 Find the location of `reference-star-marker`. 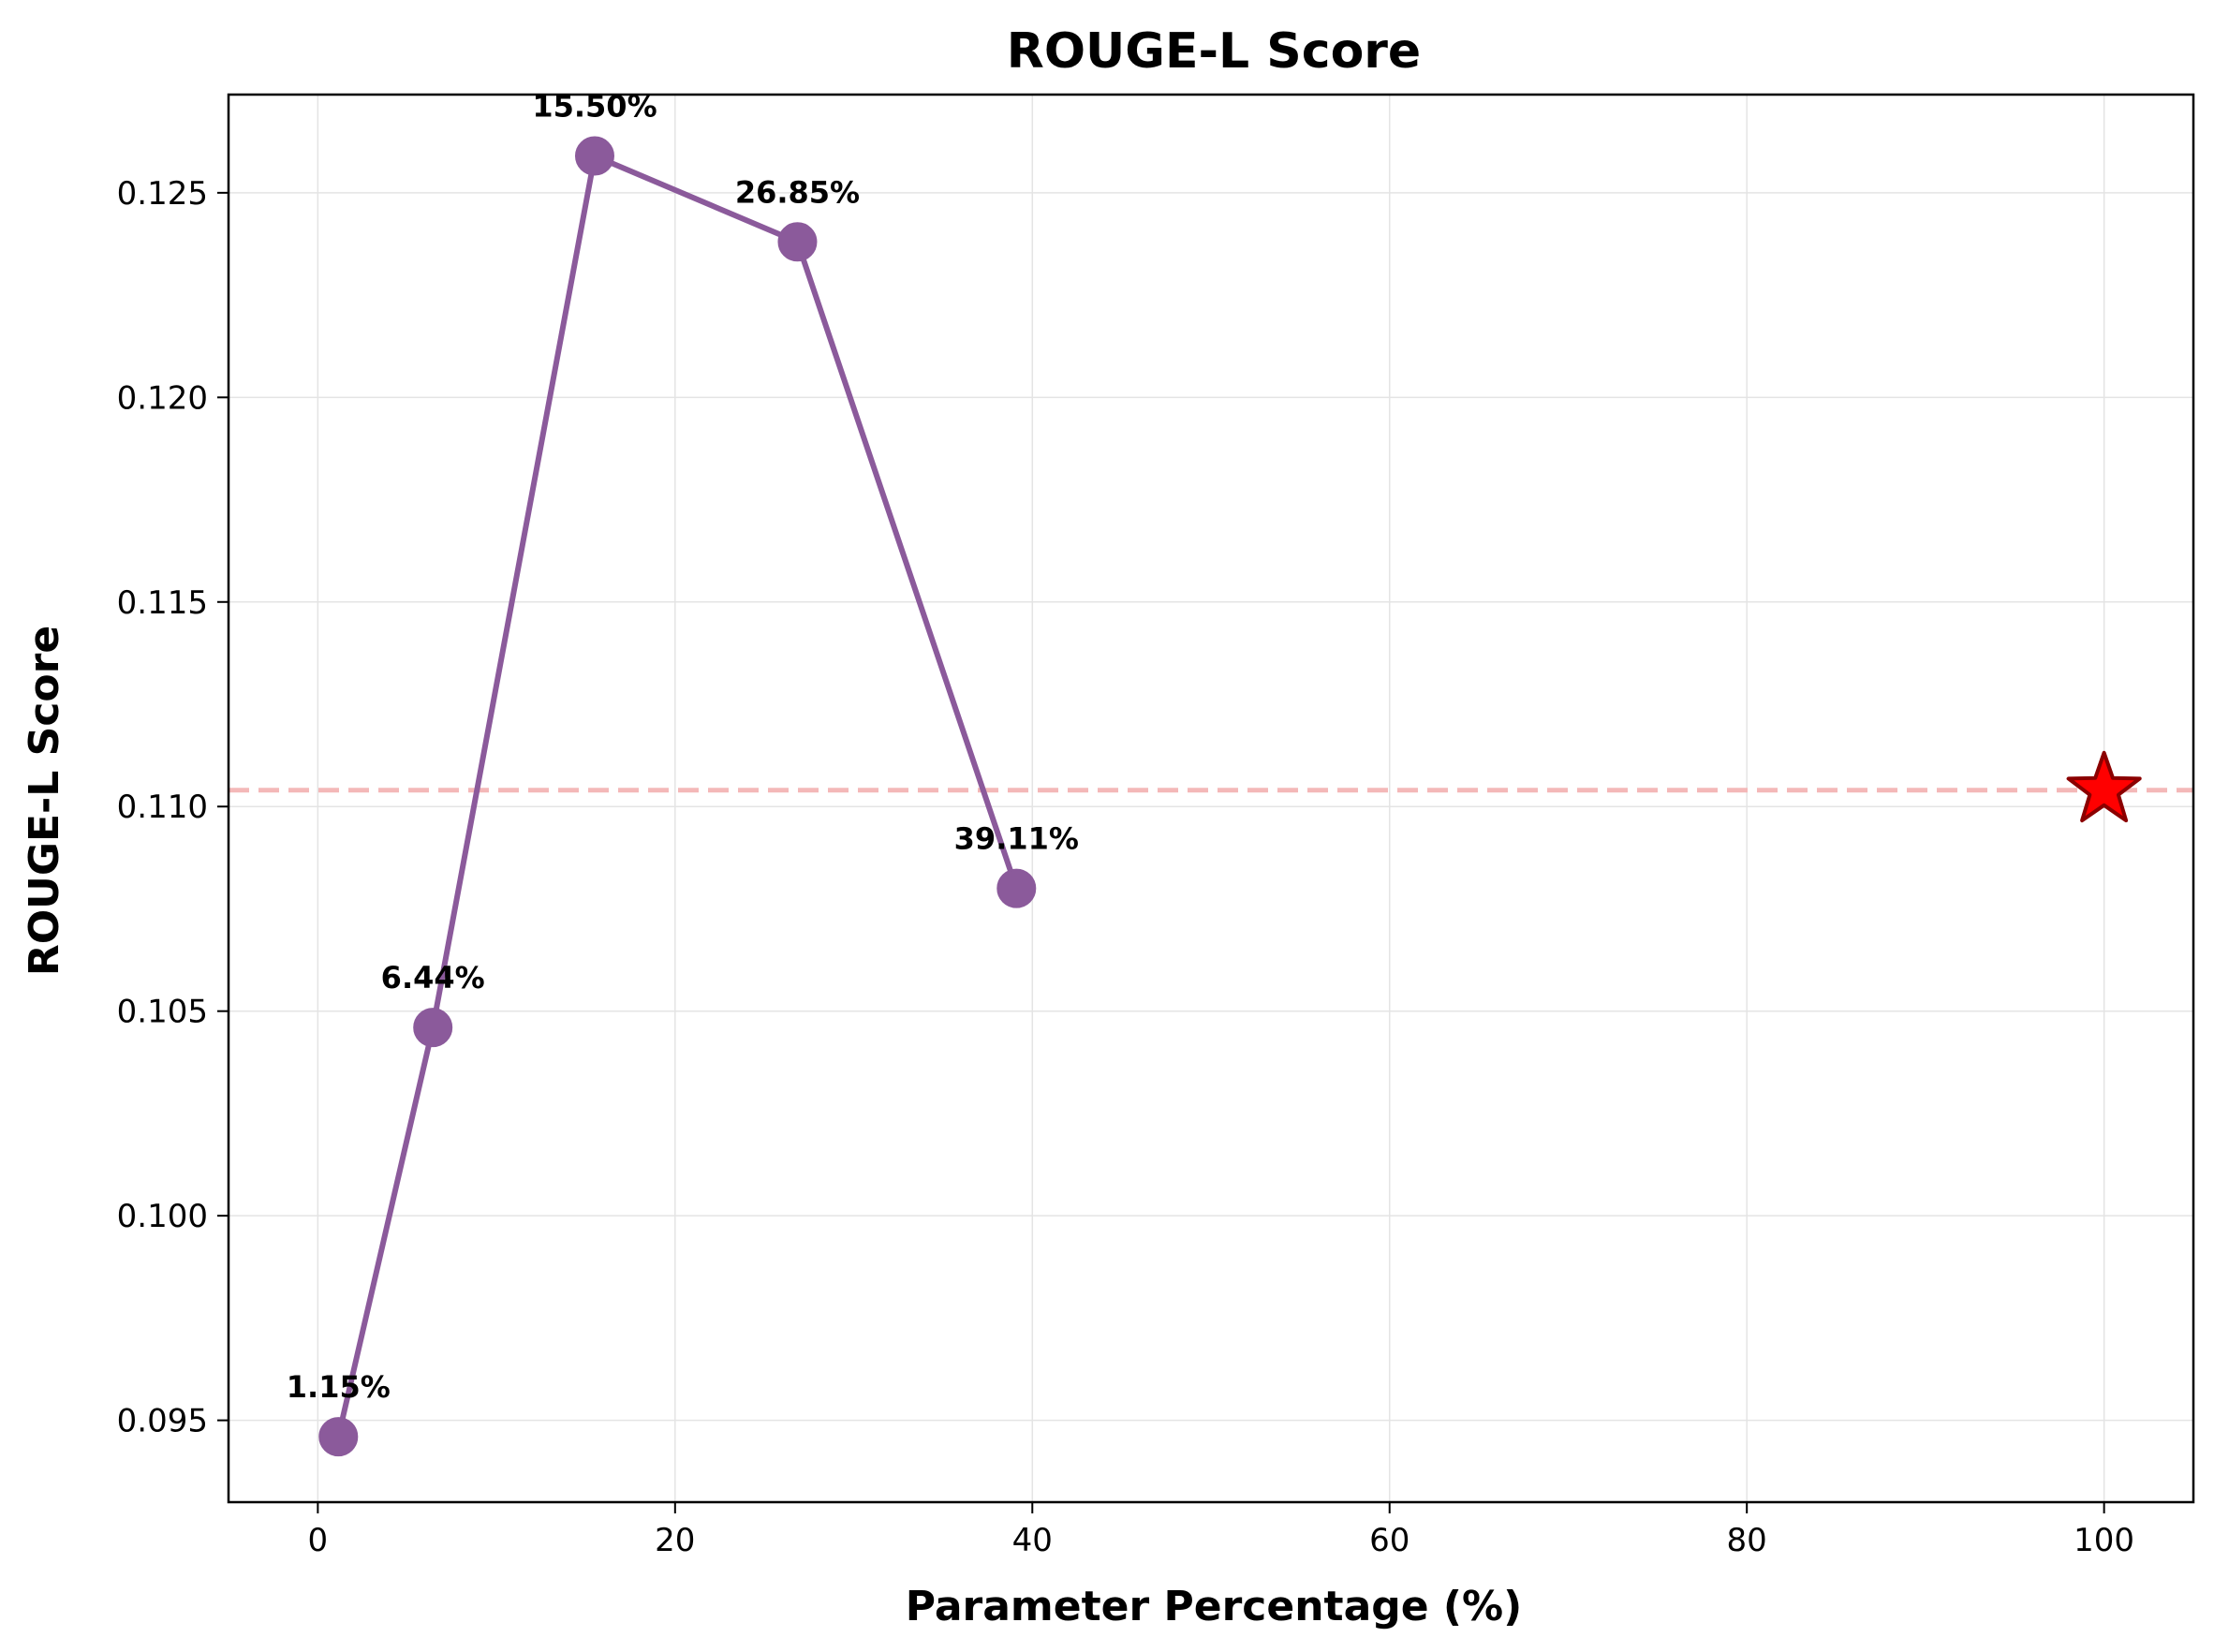

reference-star-marker is located at coordinates (2104, 786).